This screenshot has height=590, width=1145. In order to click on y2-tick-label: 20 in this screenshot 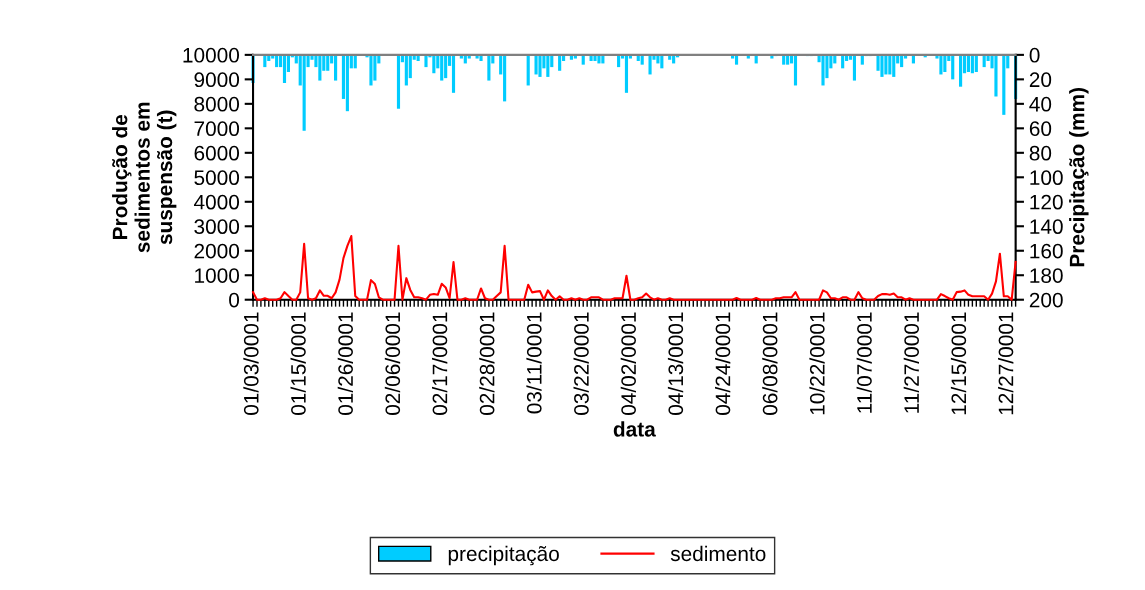, I will do `click(1040, 80)`.